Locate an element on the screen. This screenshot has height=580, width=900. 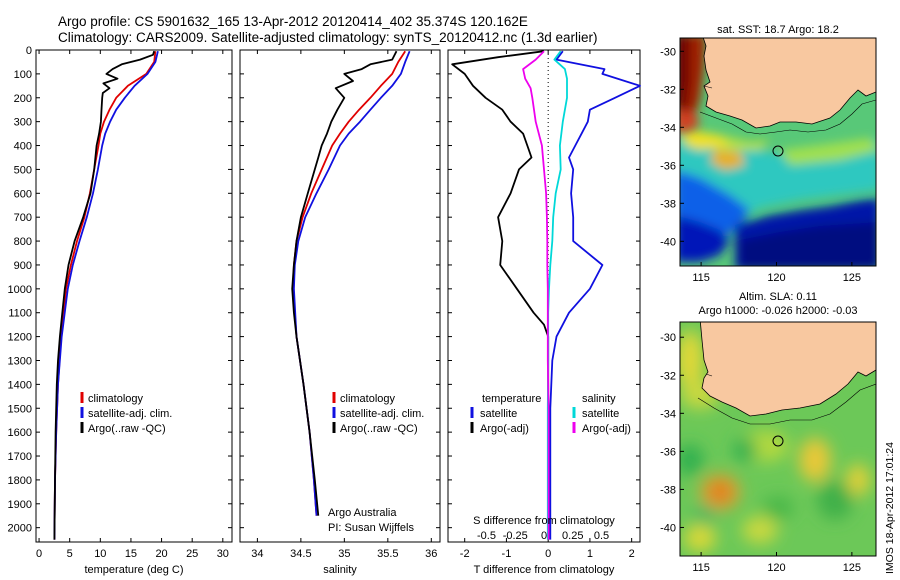
y-tick-label: 2000 is located at coordinates (20, 529).